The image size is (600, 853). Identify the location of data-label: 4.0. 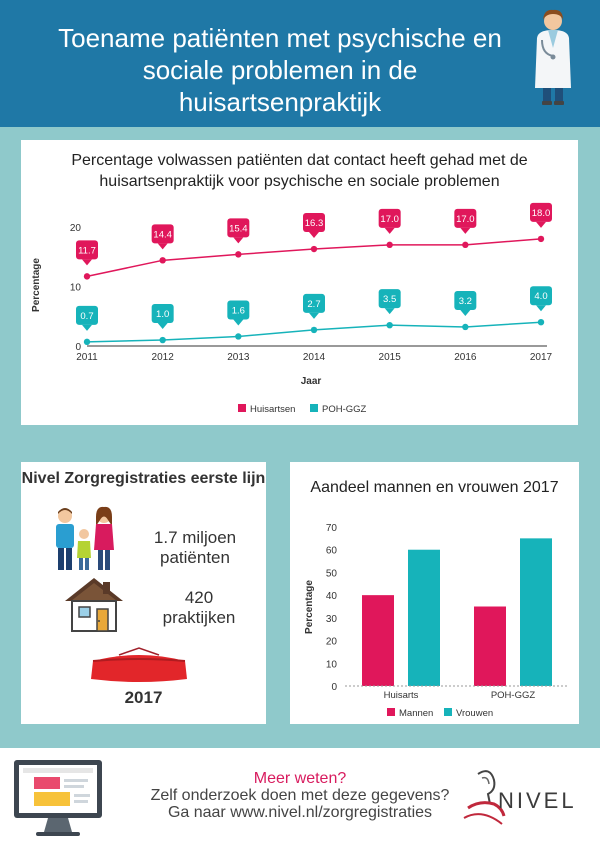
(540, 296).